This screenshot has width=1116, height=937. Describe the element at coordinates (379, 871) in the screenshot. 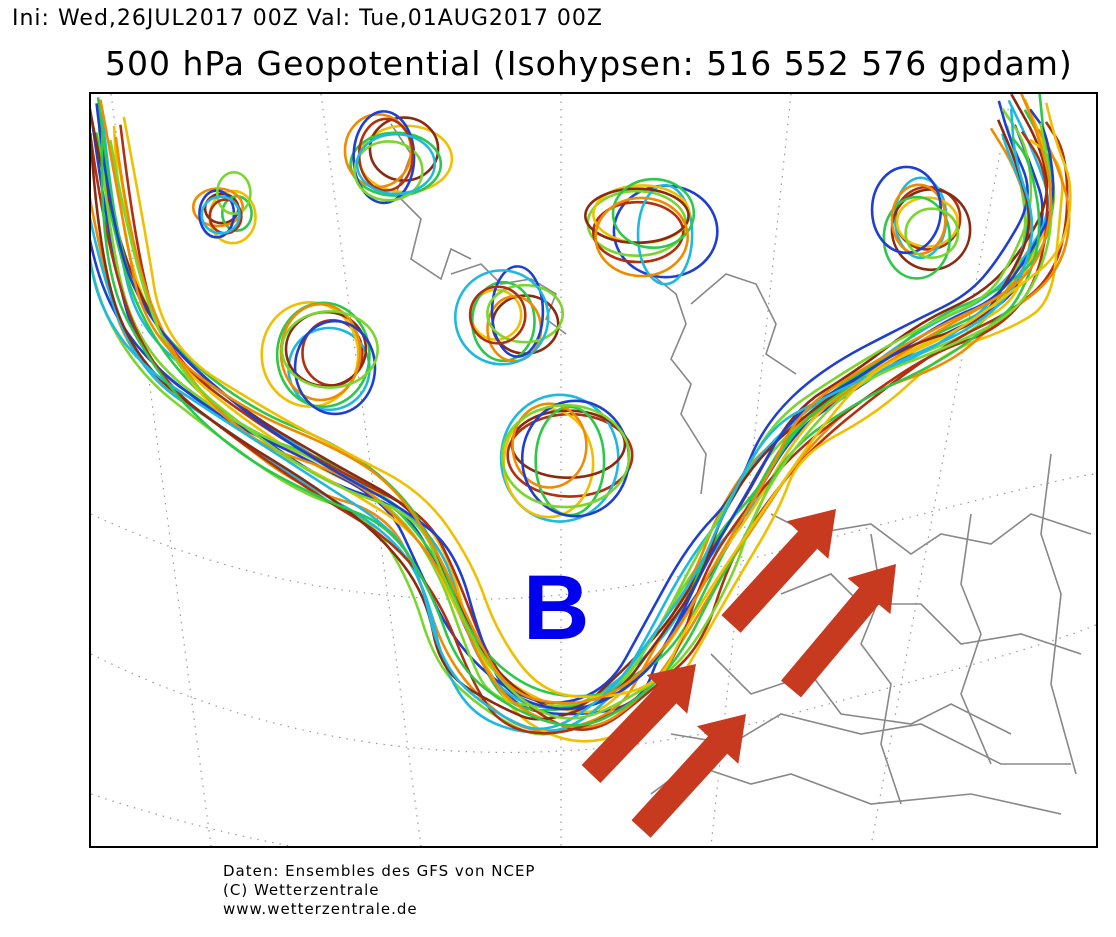

I see `credit-data-source: Daten: Ensembles des GFS von NCEP` at that location.